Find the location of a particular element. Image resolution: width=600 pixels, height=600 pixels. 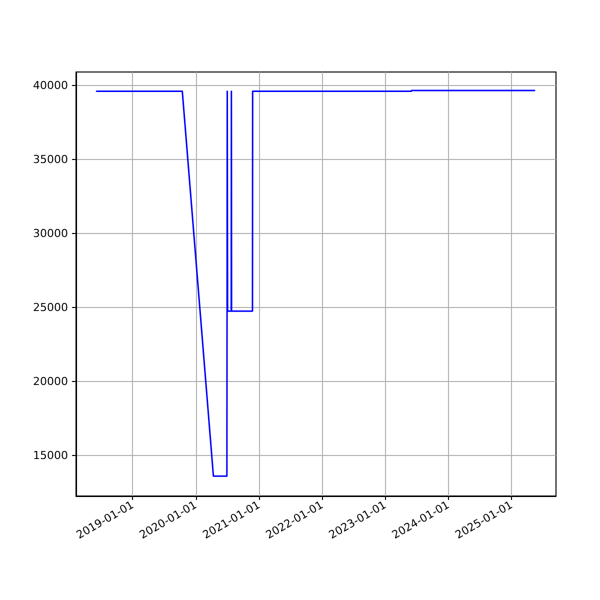

y-tick-label: 35000 is located at coordinates (50, 159).